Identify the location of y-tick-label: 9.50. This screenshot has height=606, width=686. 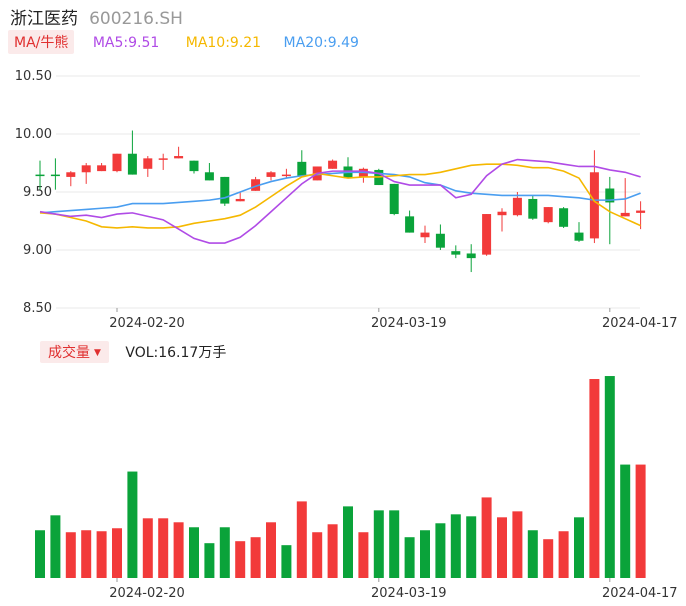
(37, 192).